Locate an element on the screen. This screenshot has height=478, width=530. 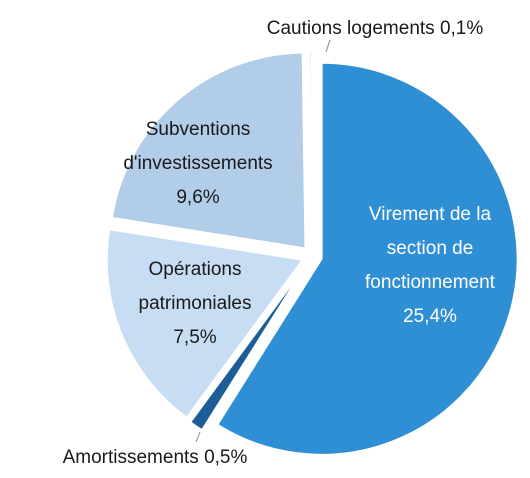
category-label: Cautions logements is located at coordinates (350, 28).